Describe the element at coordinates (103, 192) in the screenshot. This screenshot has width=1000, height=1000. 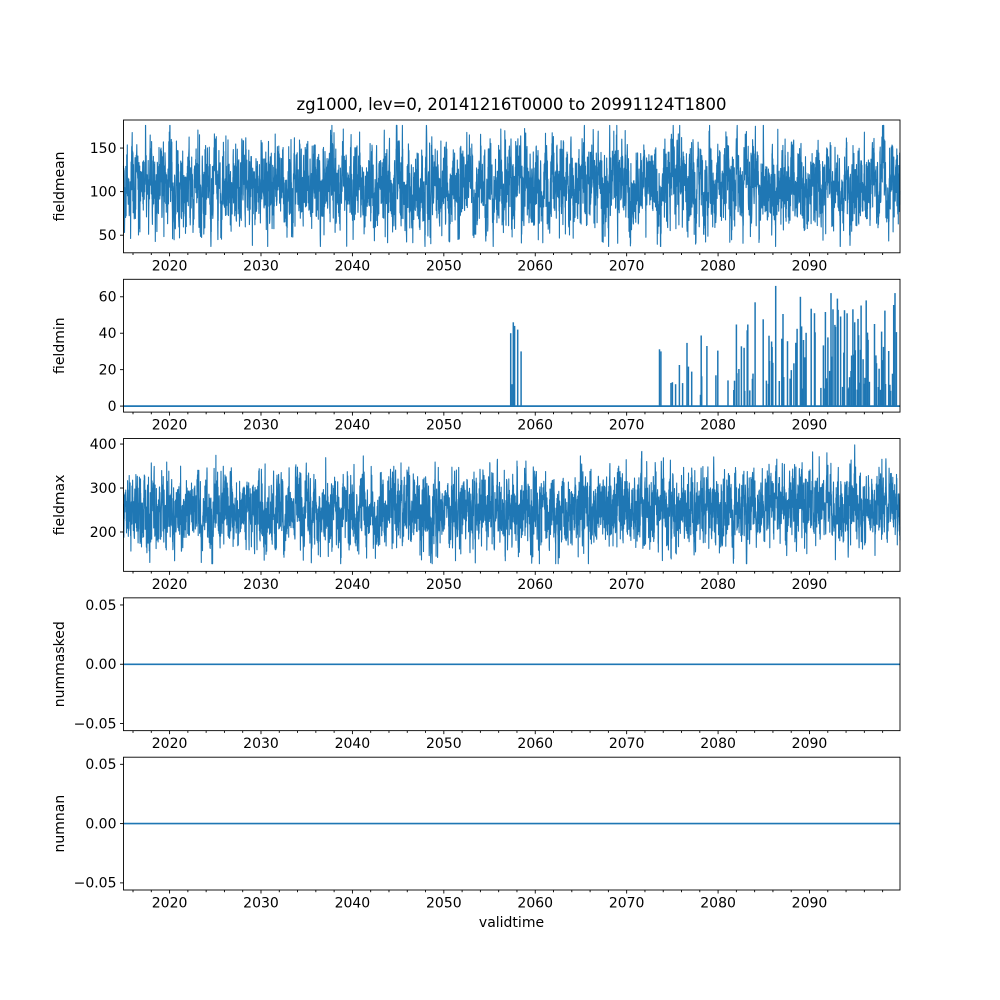
I see `y-tick-label: 100` at that location.